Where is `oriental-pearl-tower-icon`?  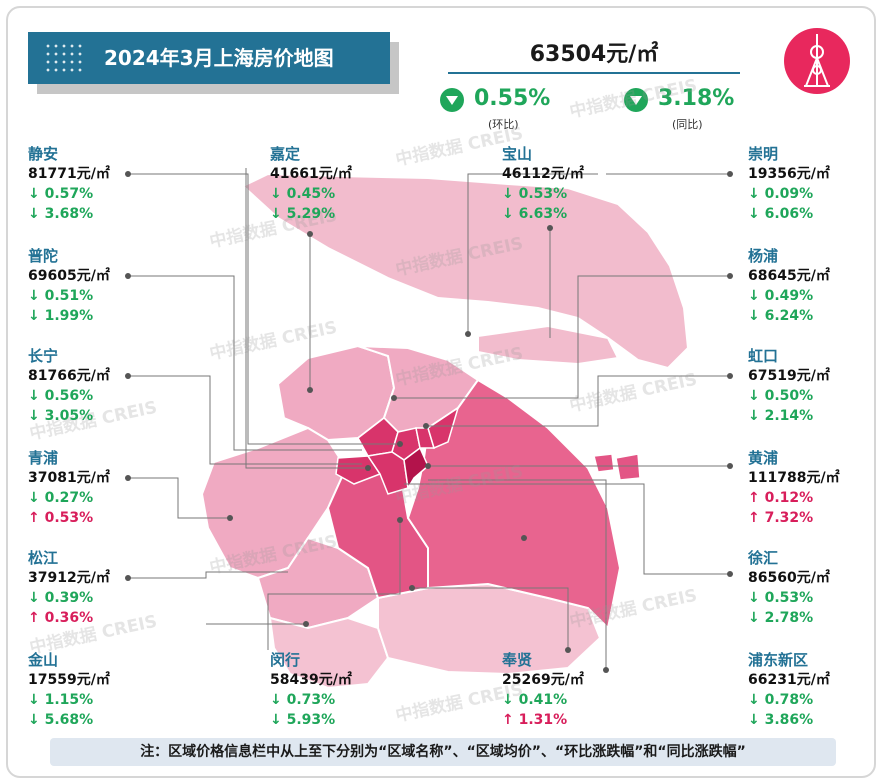 oriental-pearl-tower-icon is located at coordinates (817, 61).